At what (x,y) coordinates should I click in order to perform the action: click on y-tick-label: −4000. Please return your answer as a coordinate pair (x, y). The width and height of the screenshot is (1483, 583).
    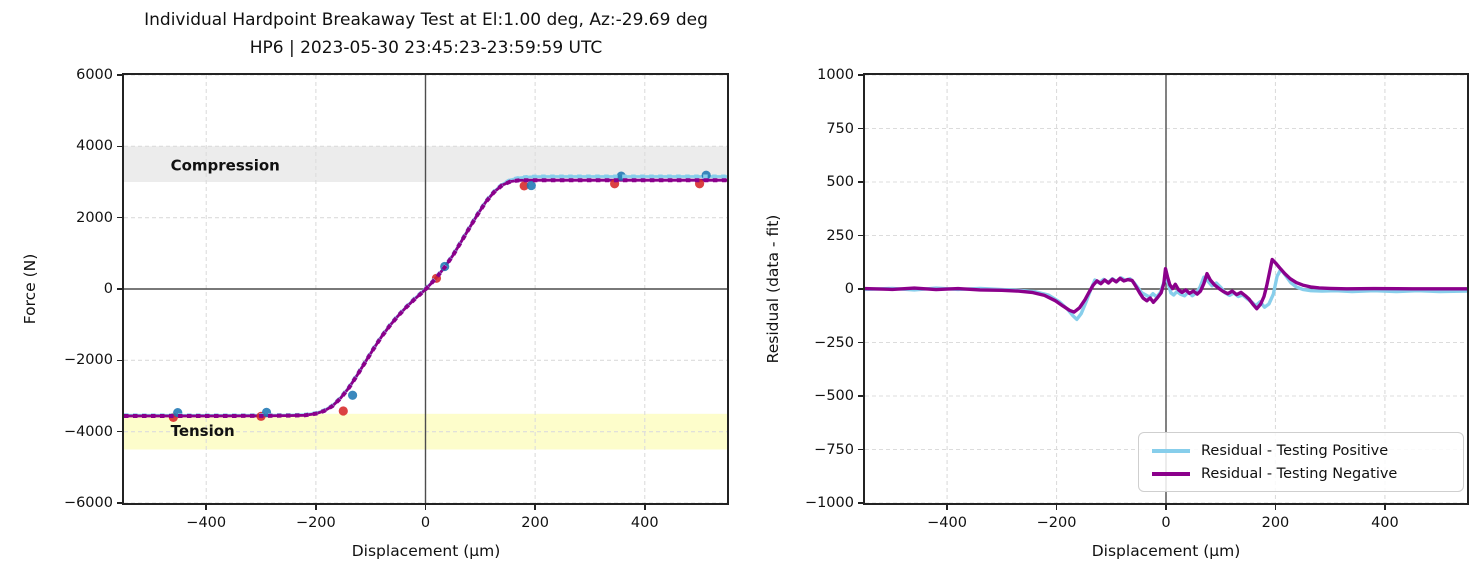
    Looking at the image, I should click on (88, 431).